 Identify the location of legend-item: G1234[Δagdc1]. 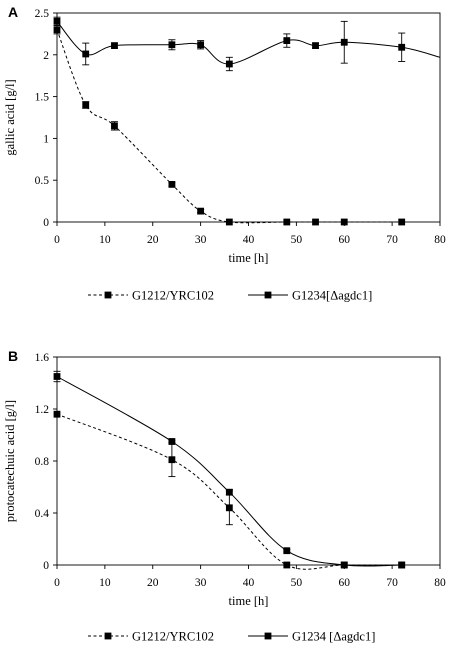
(310, 296).